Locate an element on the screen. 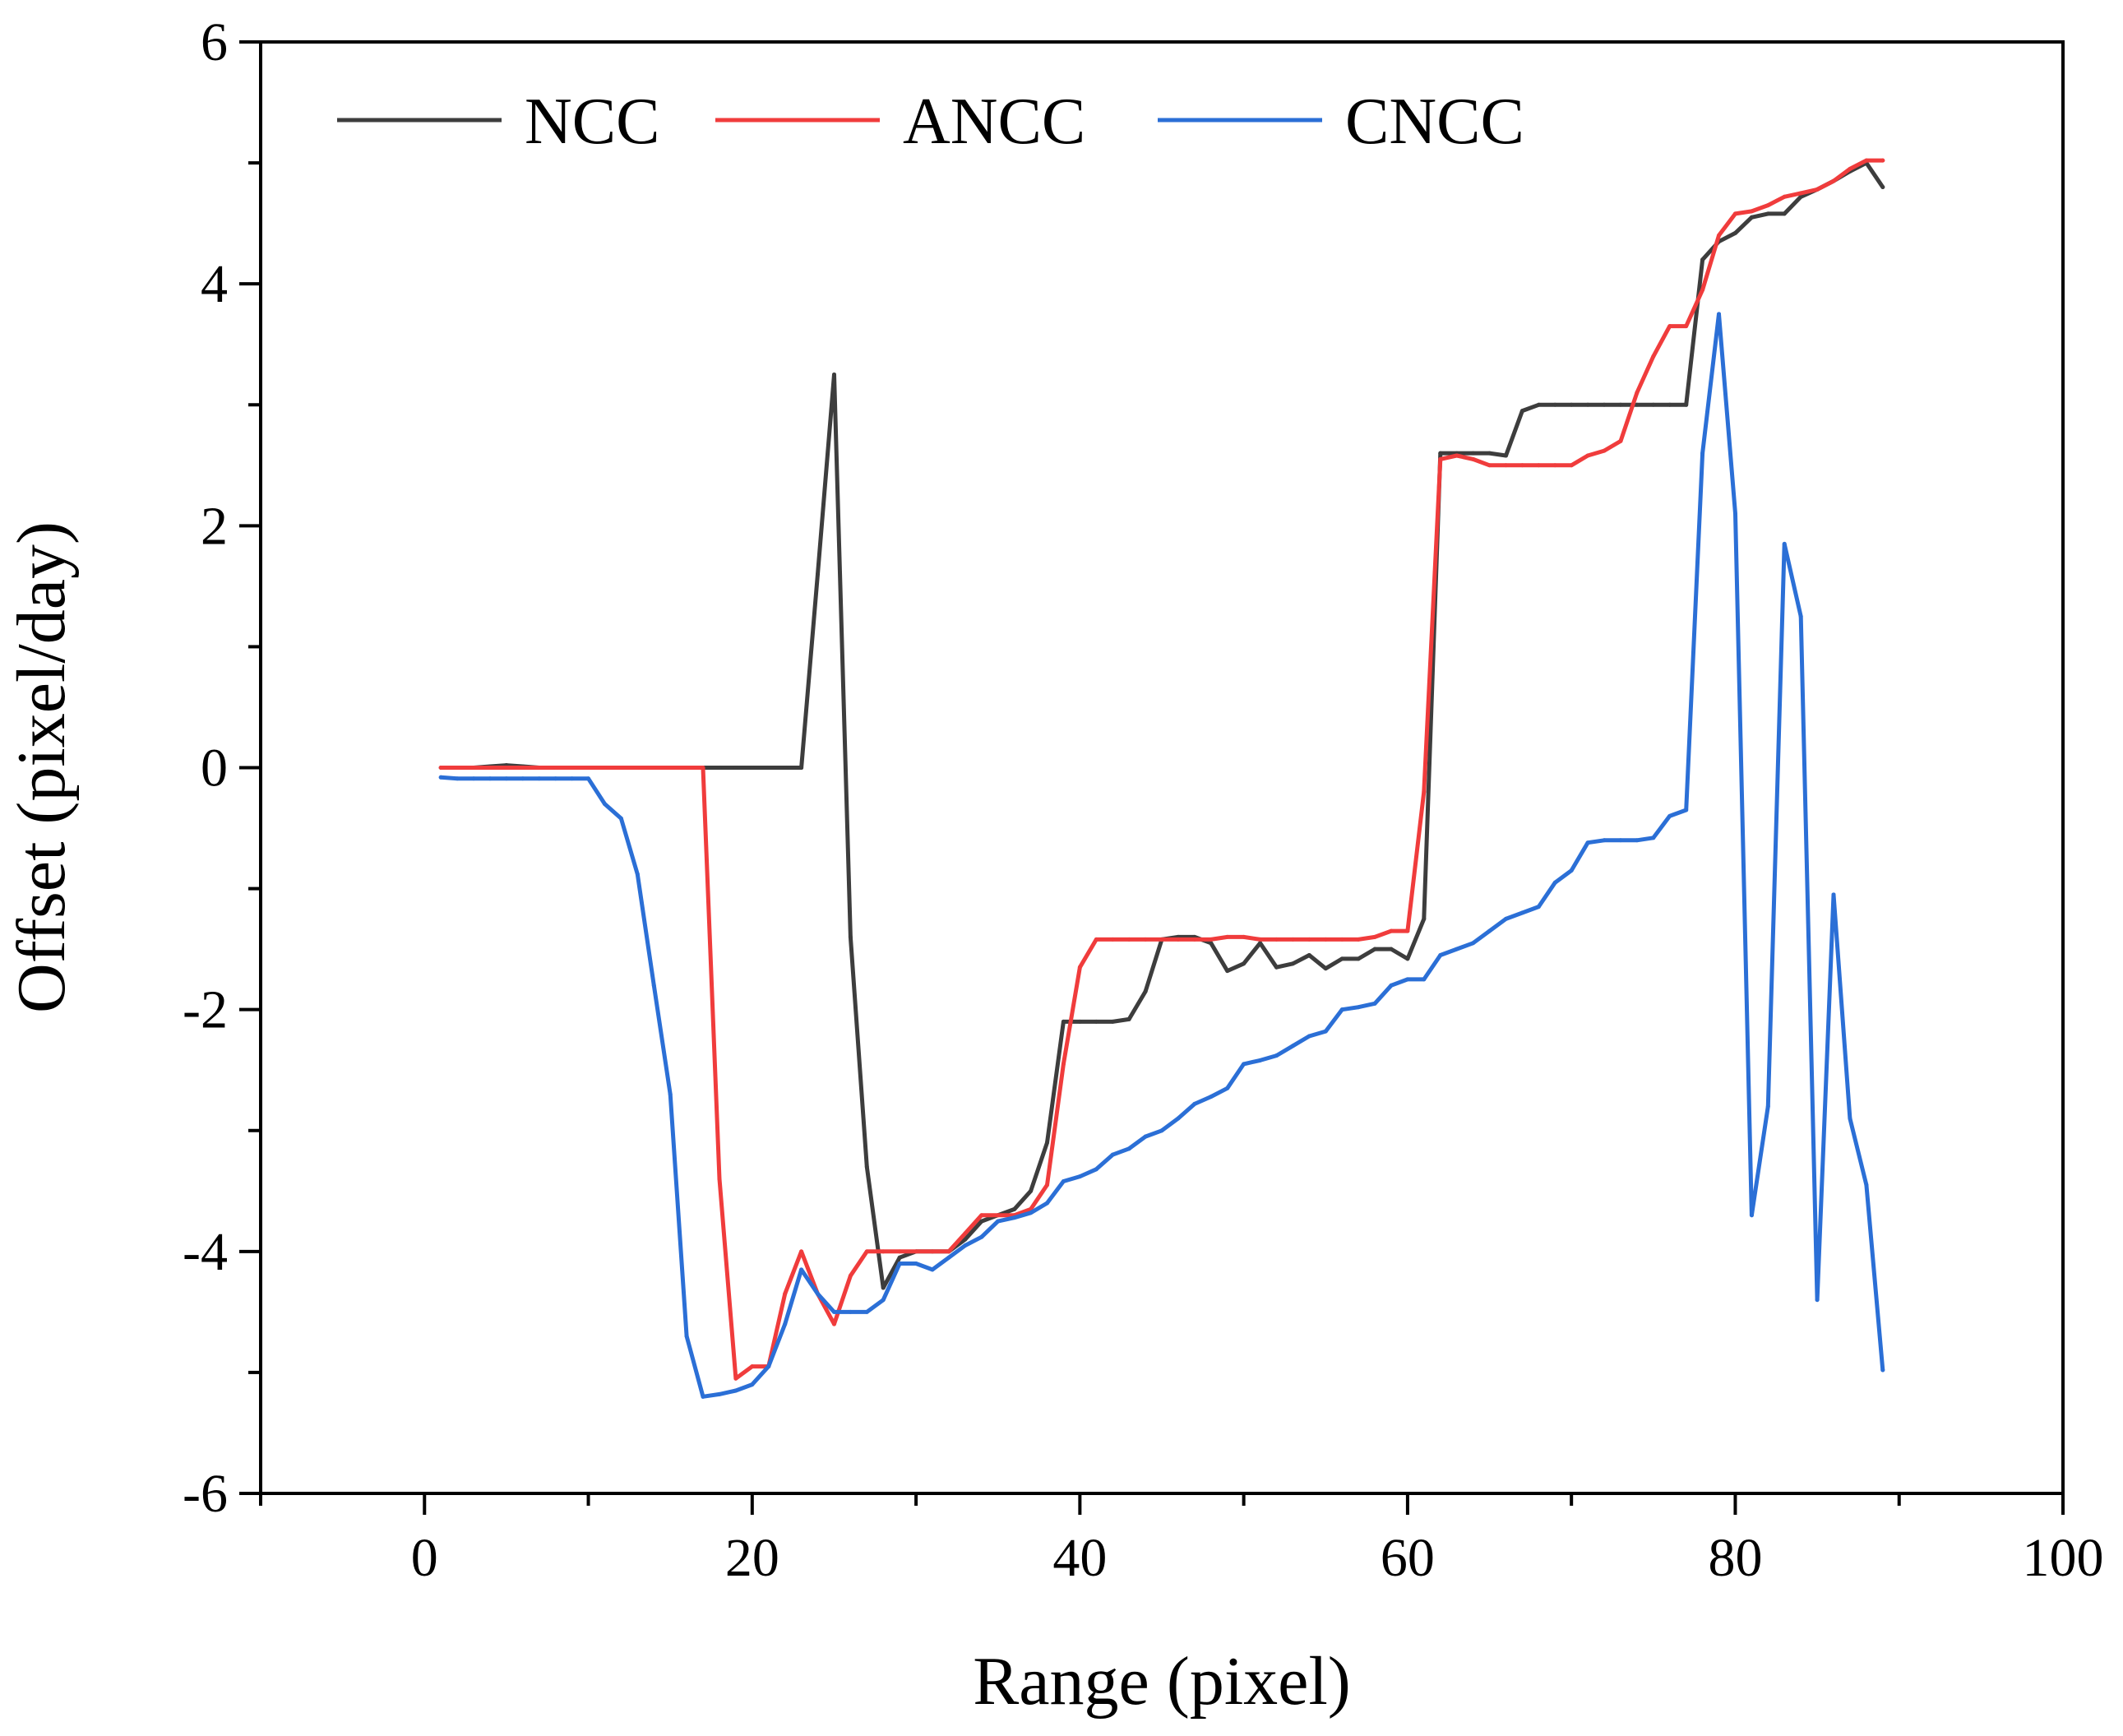 This screenshot has height=1736, width=2123. legend-label-ncc: NCC is located at coordinates (593, 122).